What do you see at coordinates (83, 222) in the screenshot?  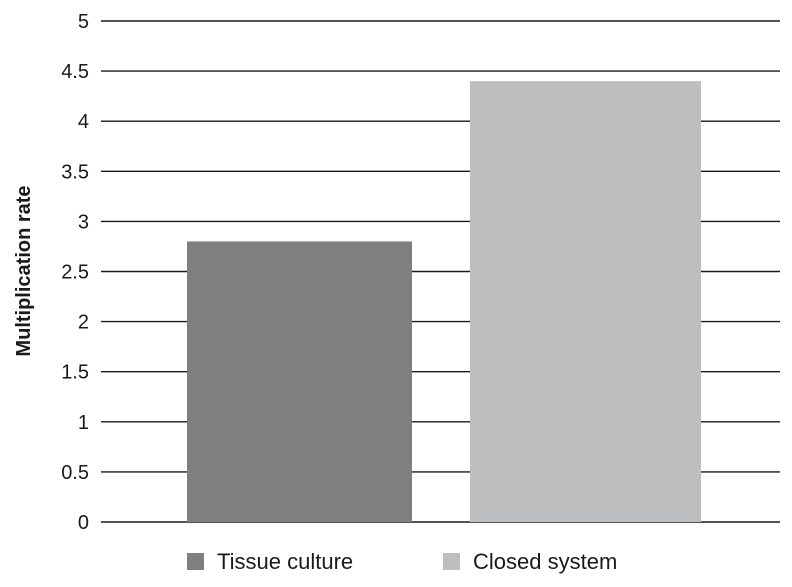 I see `y-tick-label: 3` at bounding box center [83, 222].